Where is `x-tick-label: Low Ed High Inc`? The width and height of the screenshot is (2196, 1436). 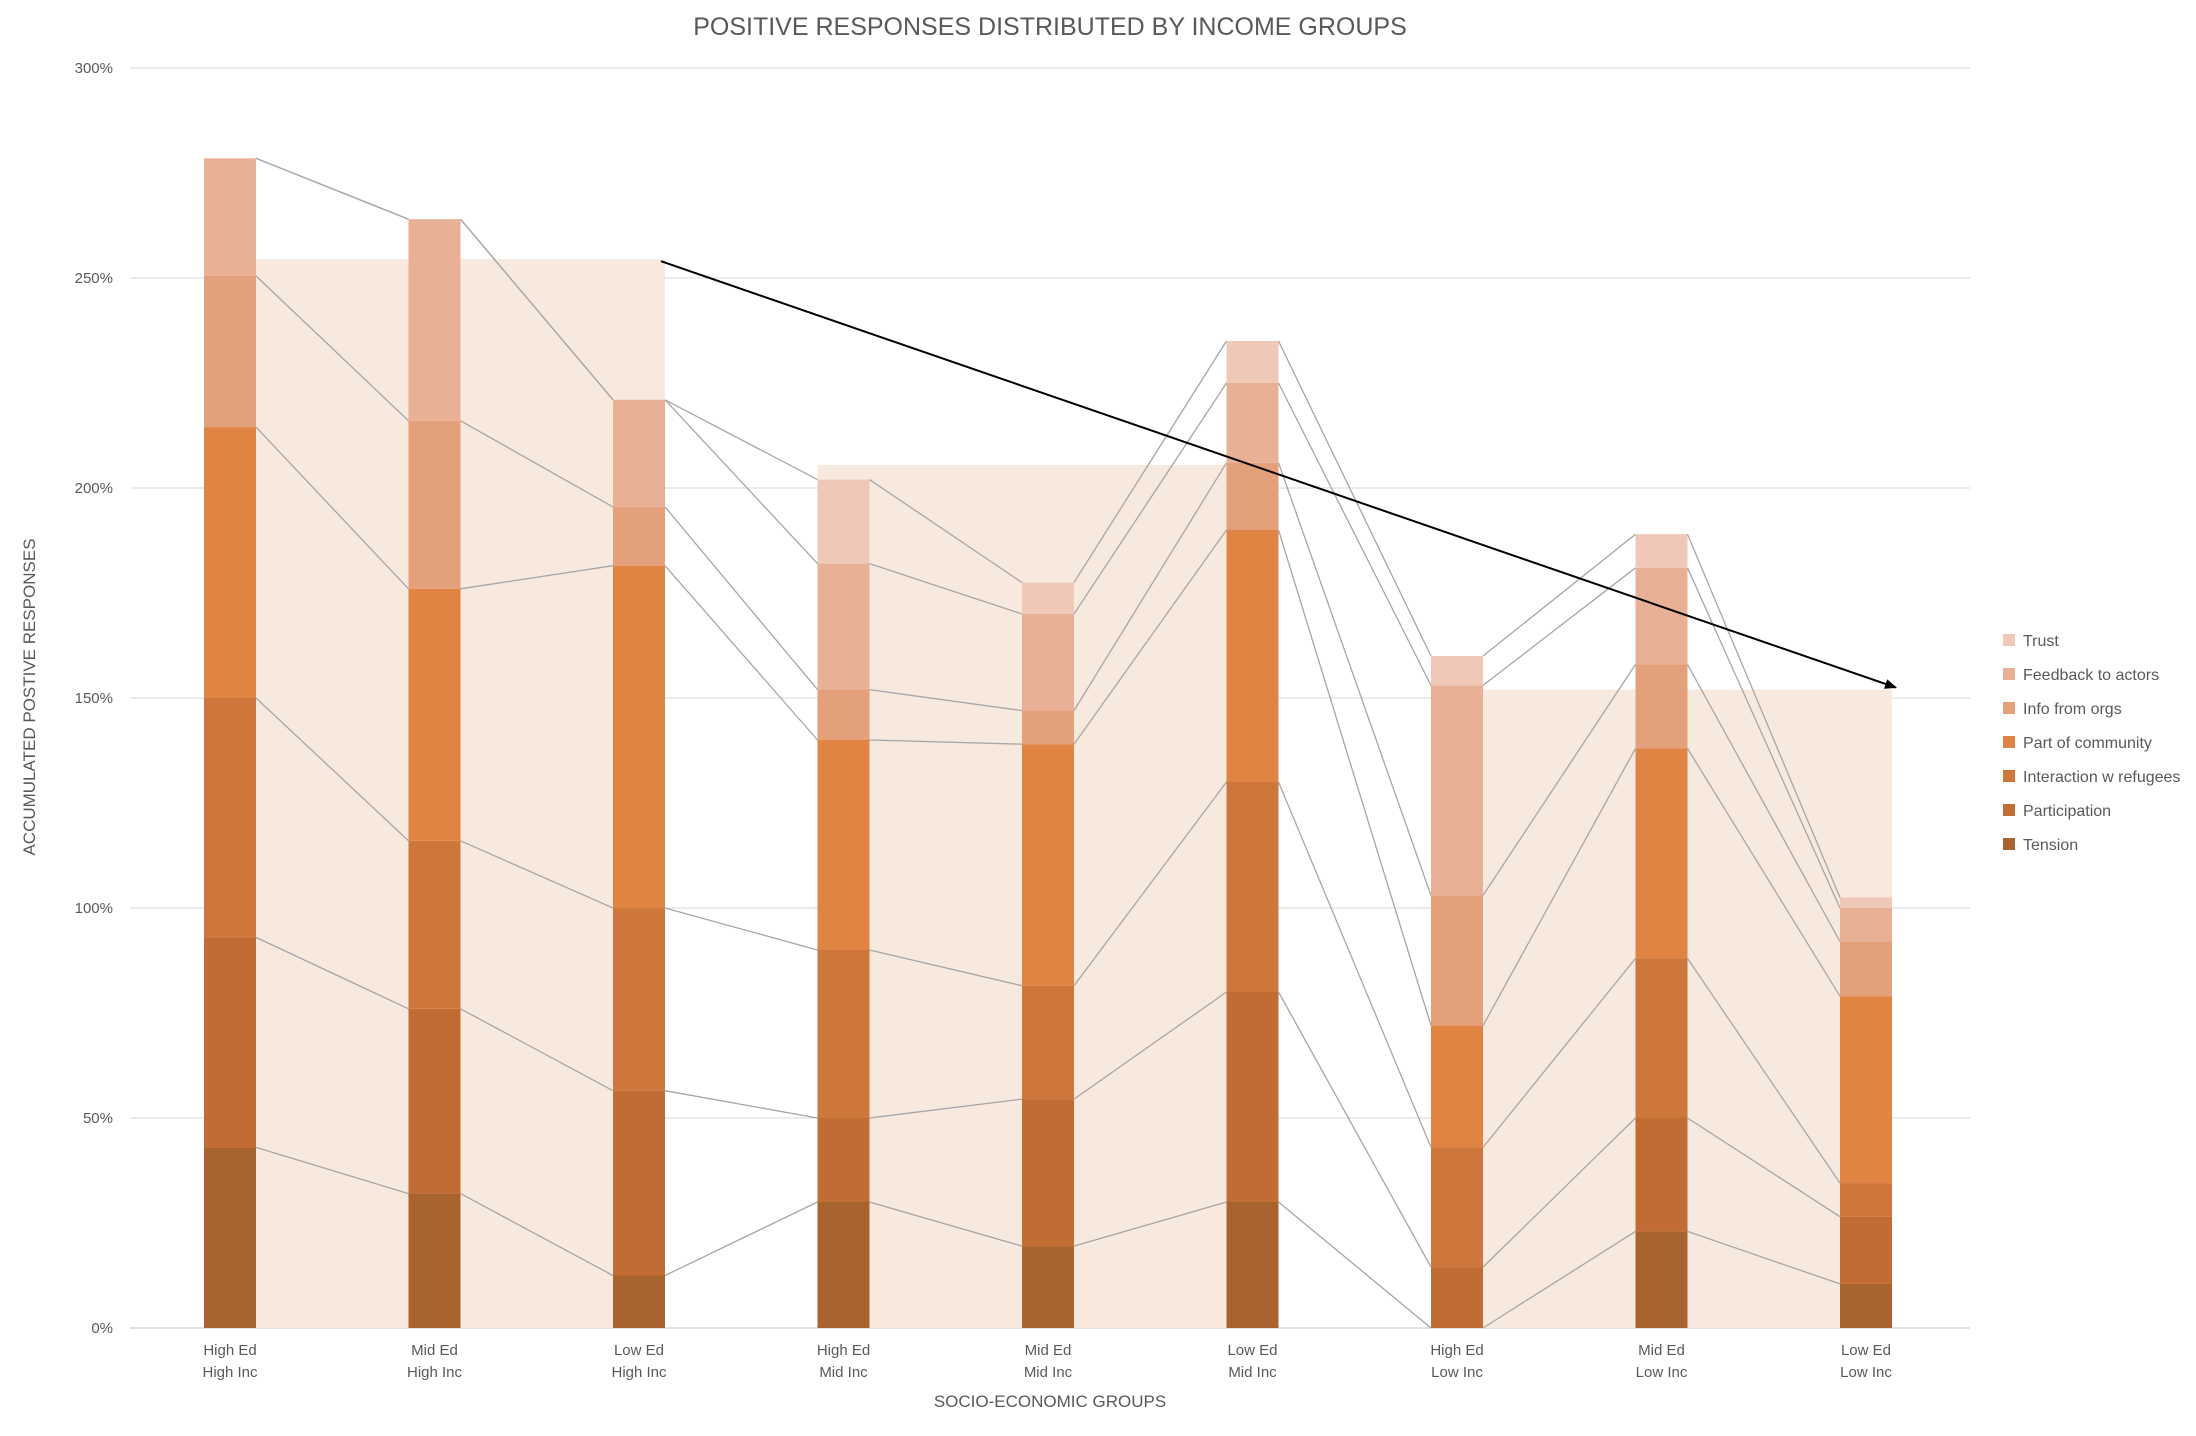
x-tick-label: Low Ed High Inc is located at coordinates (639, 1361).